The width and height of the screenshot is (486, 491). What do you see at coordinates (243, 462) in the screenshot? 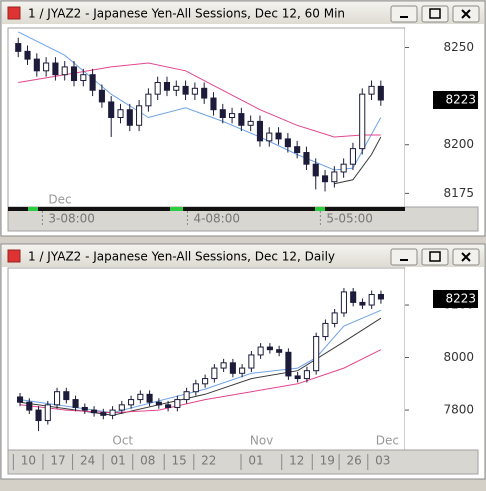
I see `time-axis-area` at bounding box center [243, 462].